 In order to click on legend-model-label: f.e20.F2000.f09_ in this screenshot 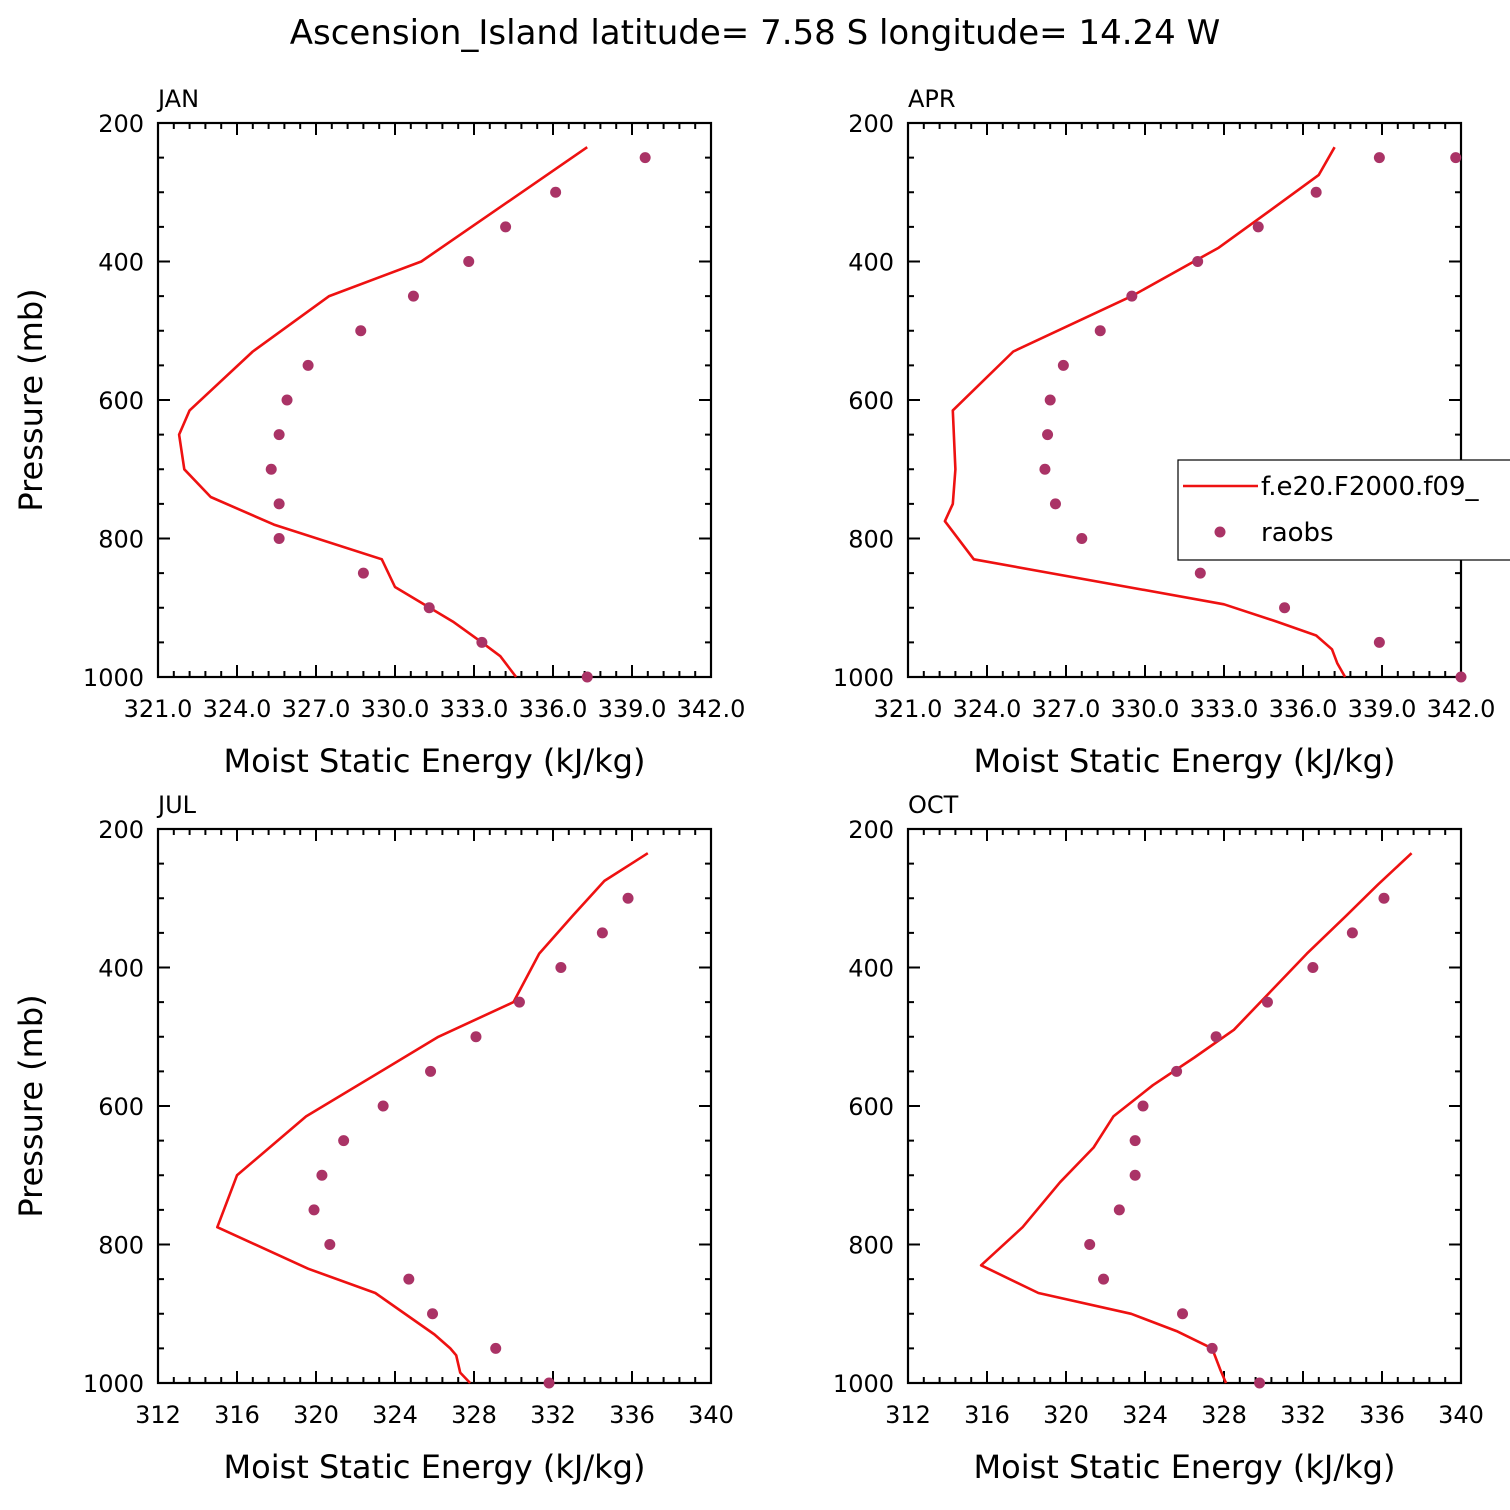, I will do `click(1370, 487)`.